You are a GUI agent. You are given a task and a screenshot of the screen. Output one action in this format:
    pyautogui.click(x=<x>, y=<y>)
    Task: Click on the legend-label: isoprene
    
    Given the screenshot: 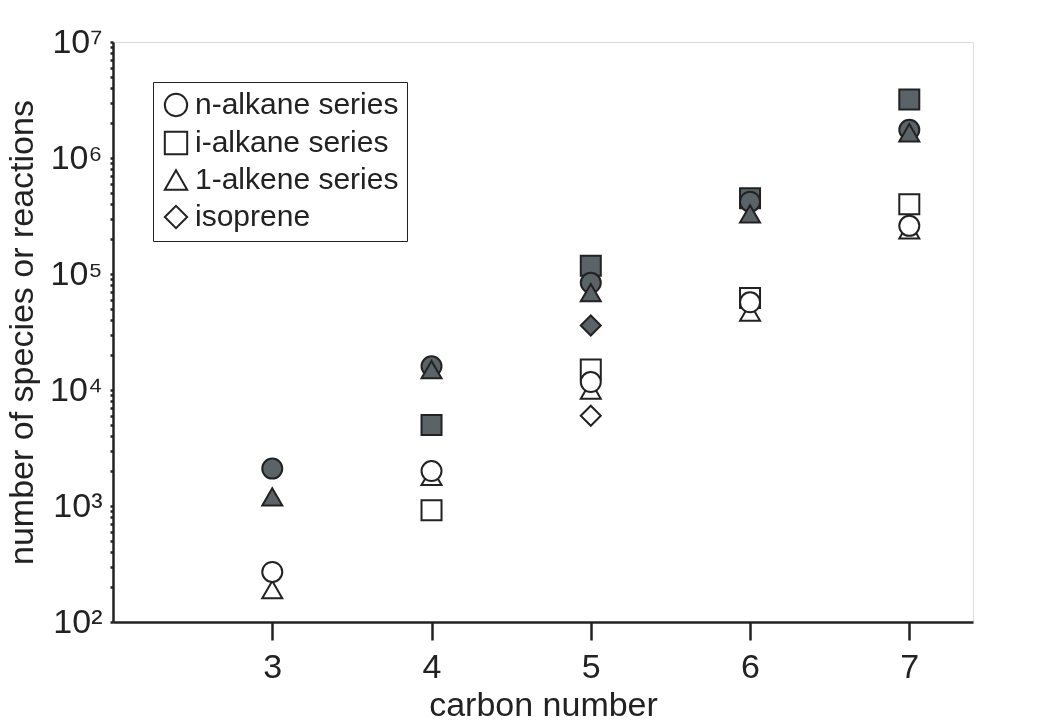 What is the action you would take?
    pyautogui.click(x=253, y=215)
    